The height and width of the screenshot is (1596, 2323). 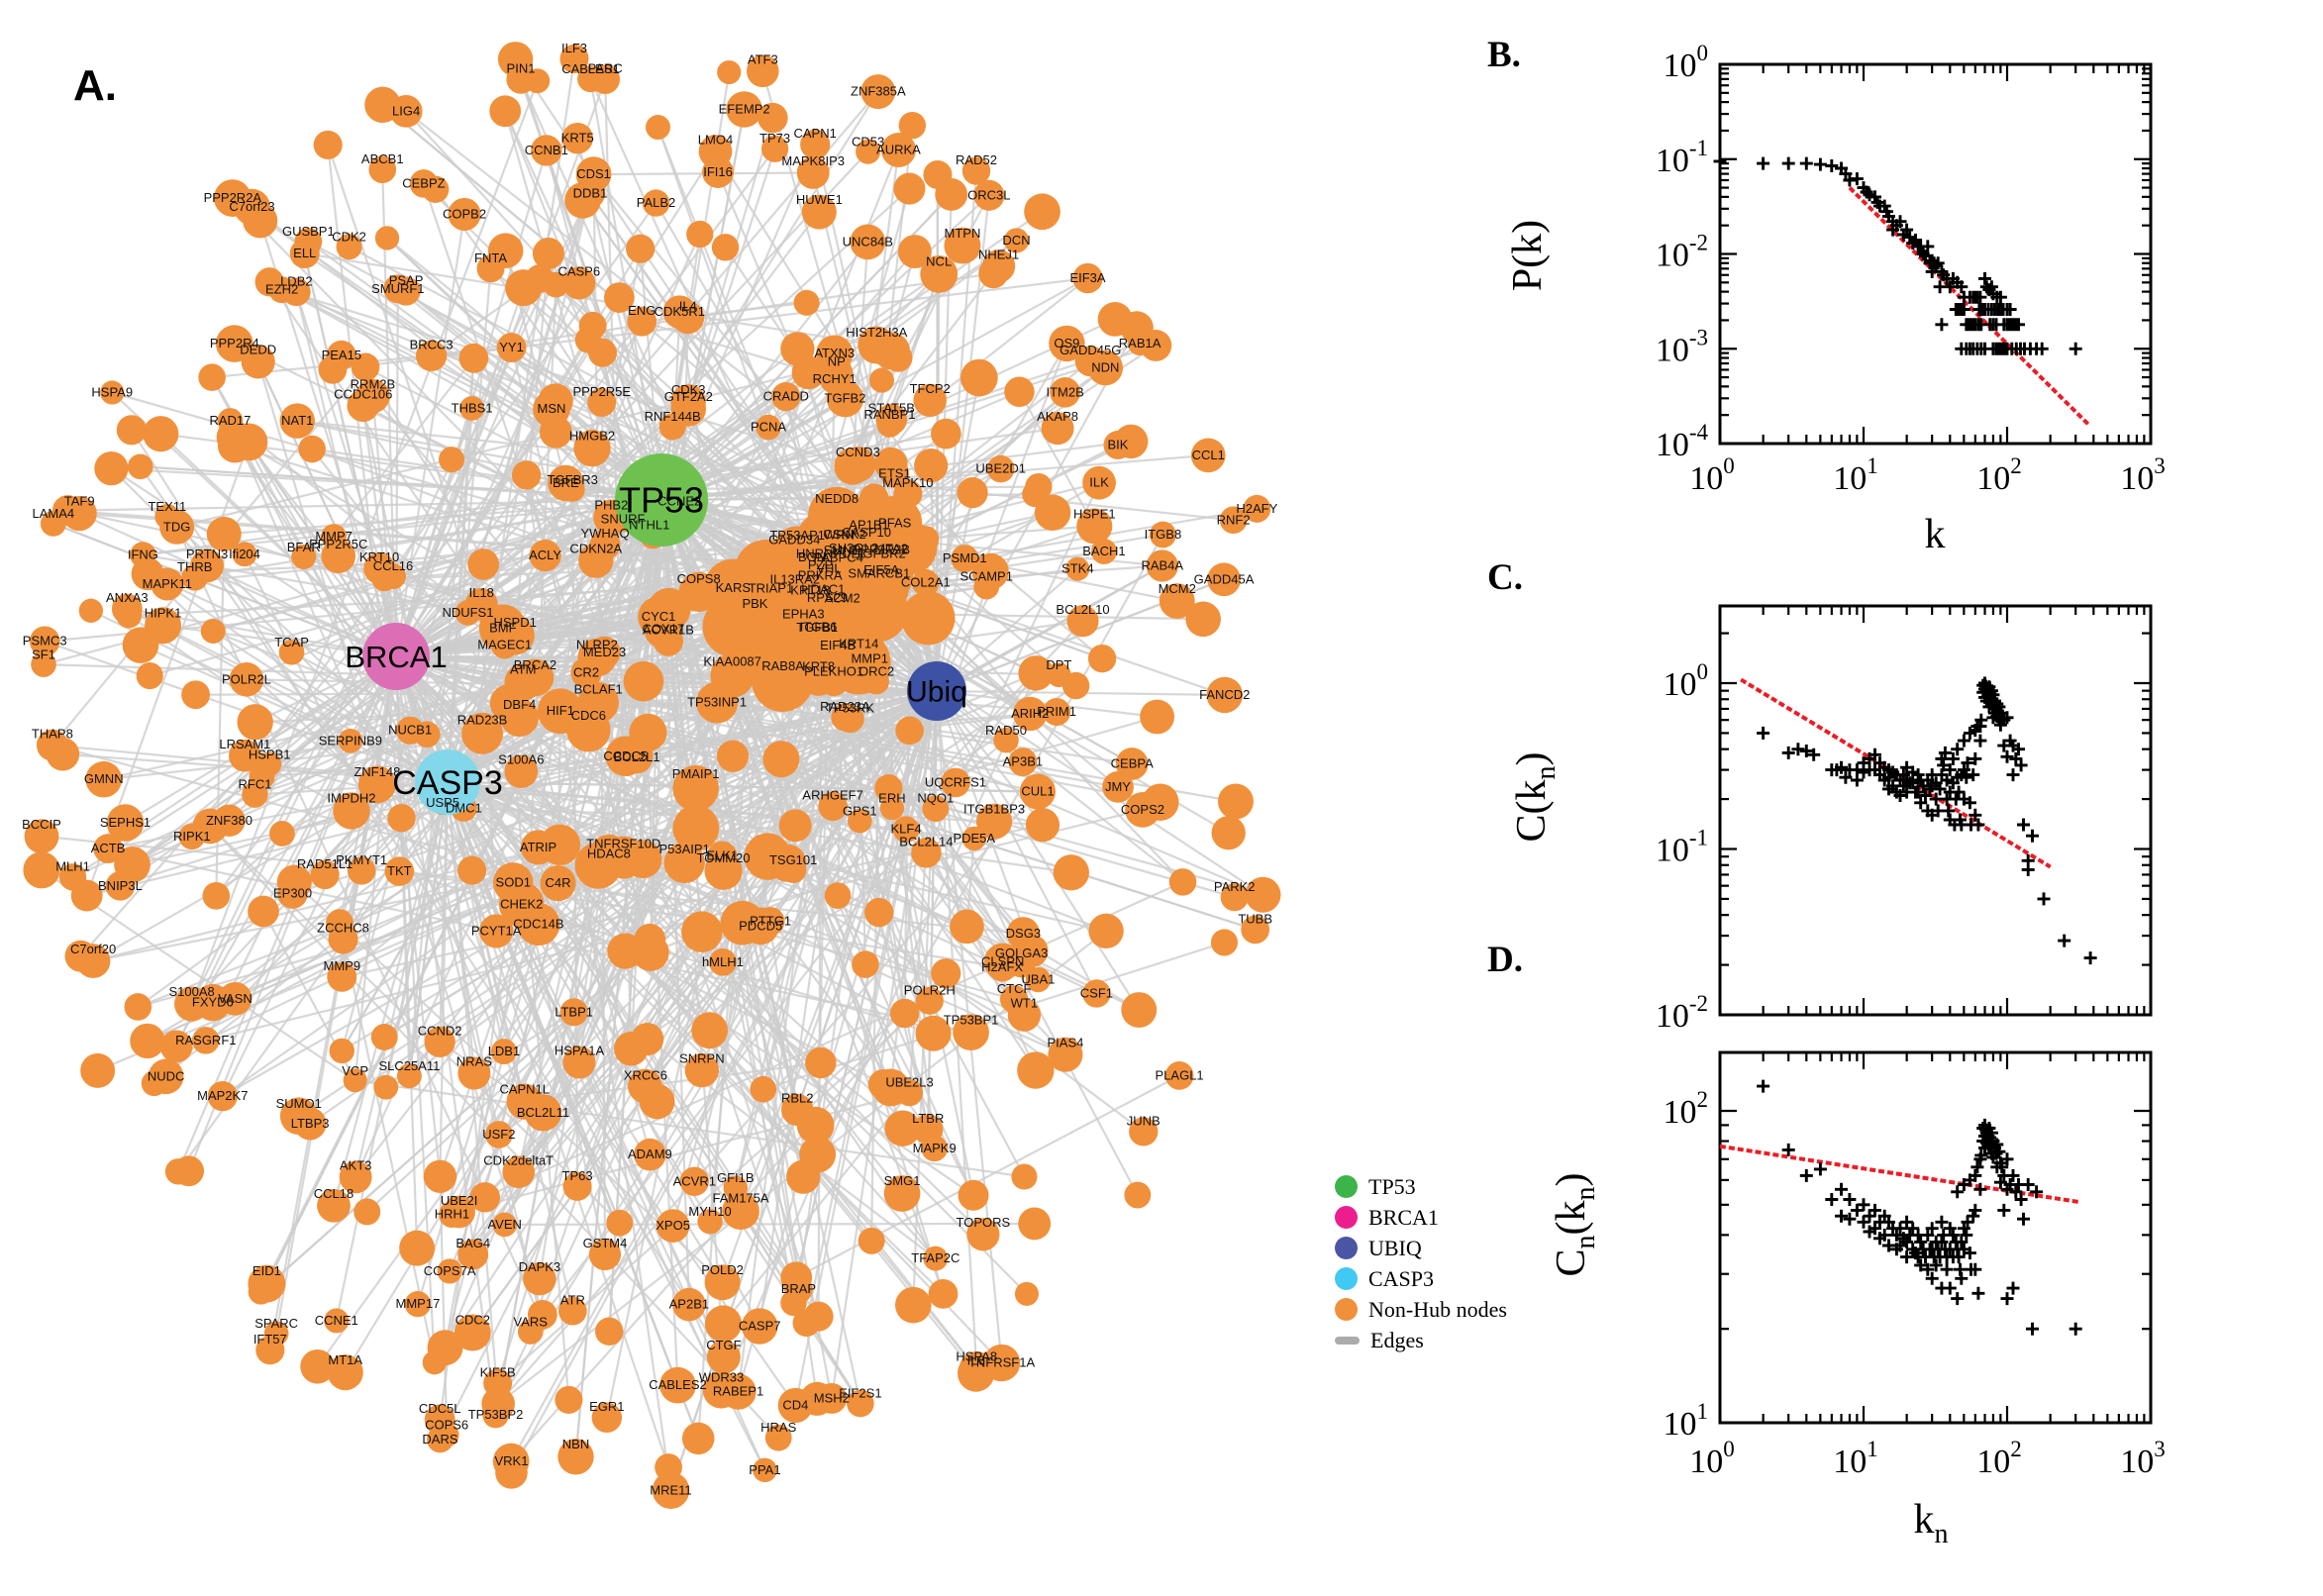 What do you see at coordinates (895, 522) in the screenshot?
I see `node-label: PFAS` at bounding box center [895, 522].